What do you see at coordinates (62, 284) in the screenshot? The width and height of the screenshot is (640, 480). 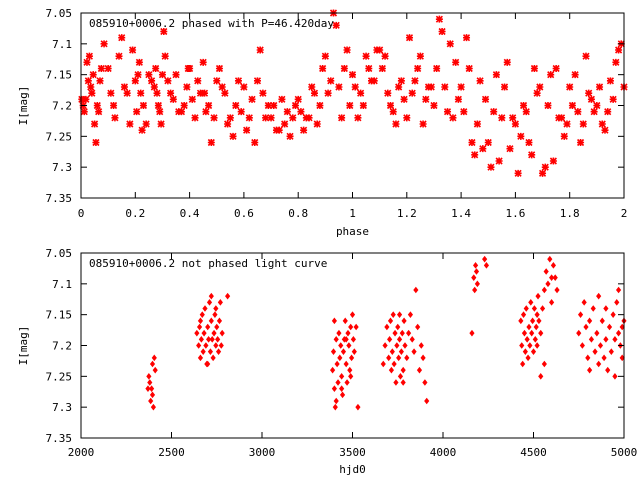 I see `y-tick-label: 7.1` at bounding box center [62, 284].